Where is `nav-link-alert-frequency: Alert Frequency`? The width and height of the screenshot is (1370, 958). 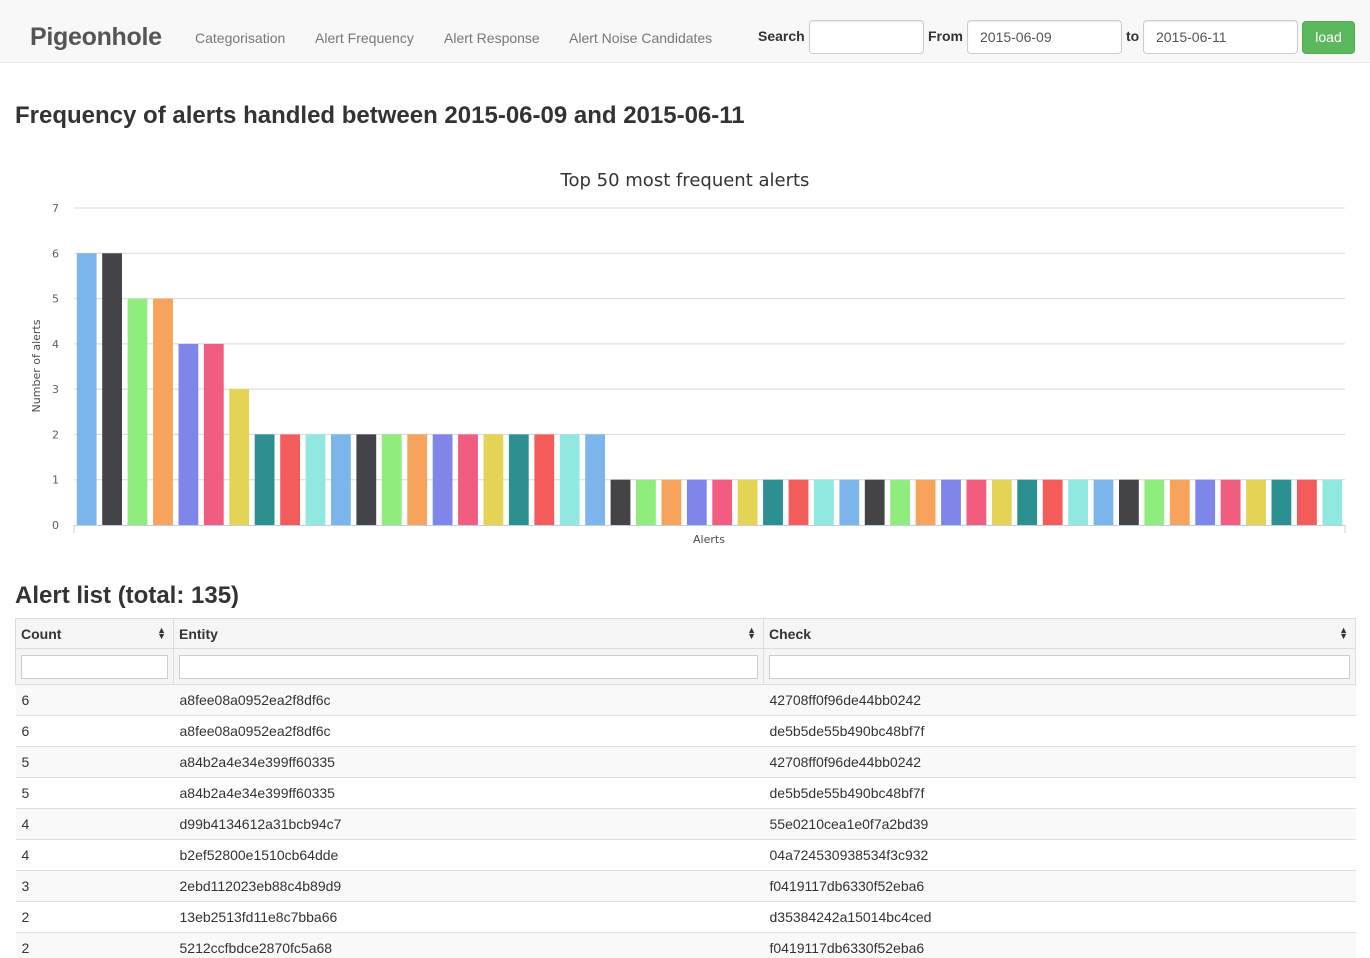 nav-link-alert-frequency: Alert Frequency is located at coordinates (364, 38).